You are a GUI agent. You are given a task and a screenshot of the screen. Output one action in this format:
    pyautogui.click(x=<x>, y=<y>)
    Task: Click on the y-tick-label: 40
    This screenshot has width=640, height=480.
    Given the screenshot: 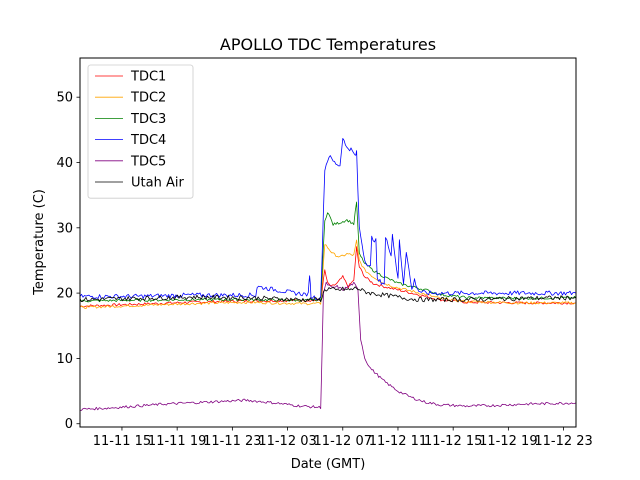 What is the action you would take?
    pyautogui.click(x=64, y=163)
    